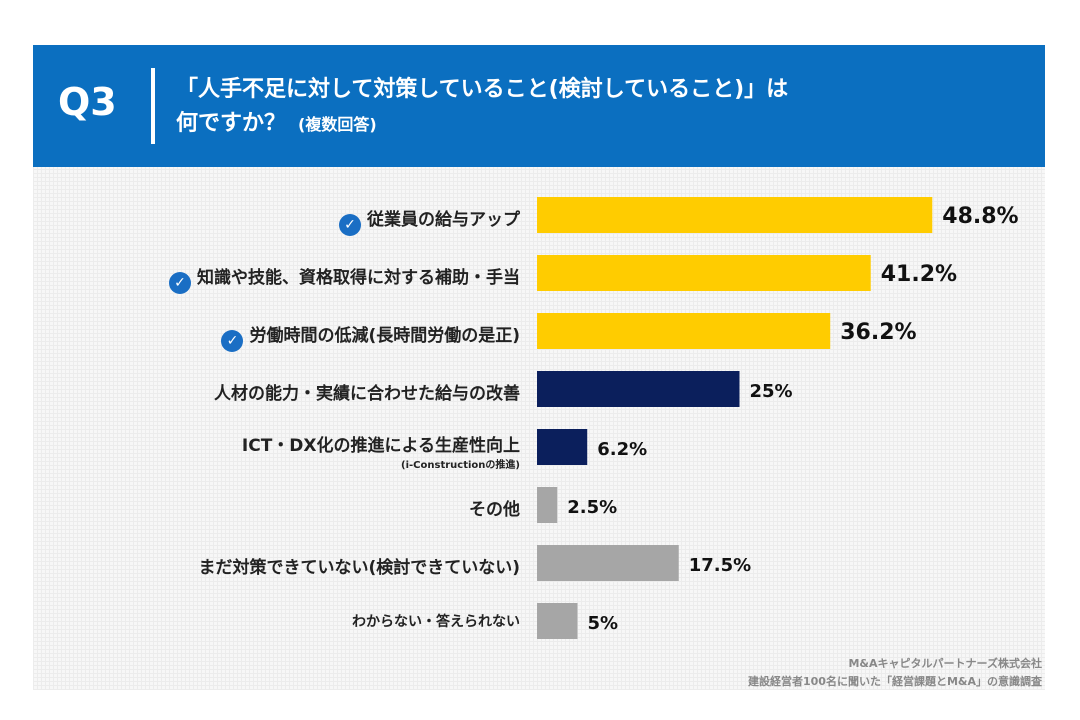 The width and height of the screenshot is (1080, 720). I want to click on category-label-4: 人材の能力・実績に合わせた給与の改善, so click(367, 391).